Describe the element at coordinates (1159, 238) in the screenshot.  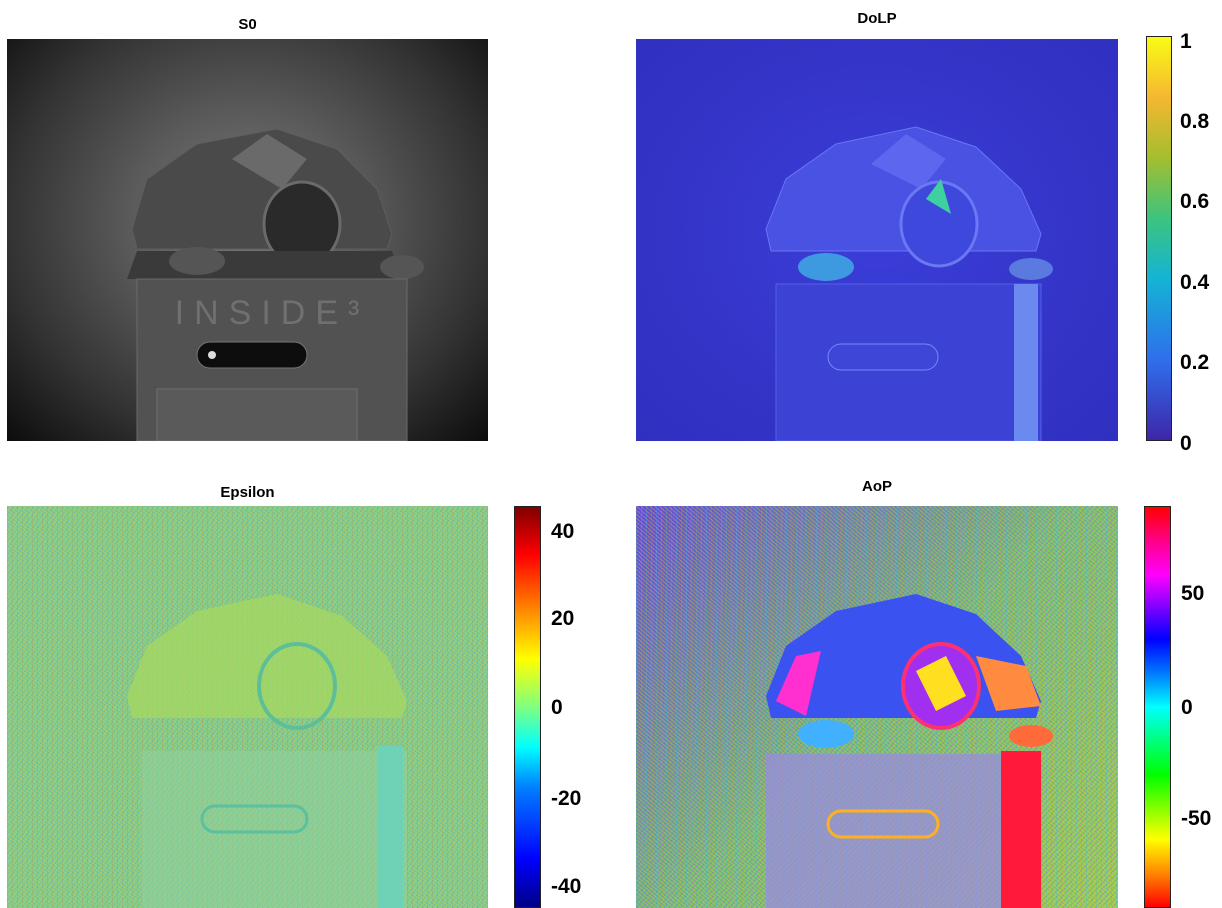
I see `dolp-colorbar` at that location.